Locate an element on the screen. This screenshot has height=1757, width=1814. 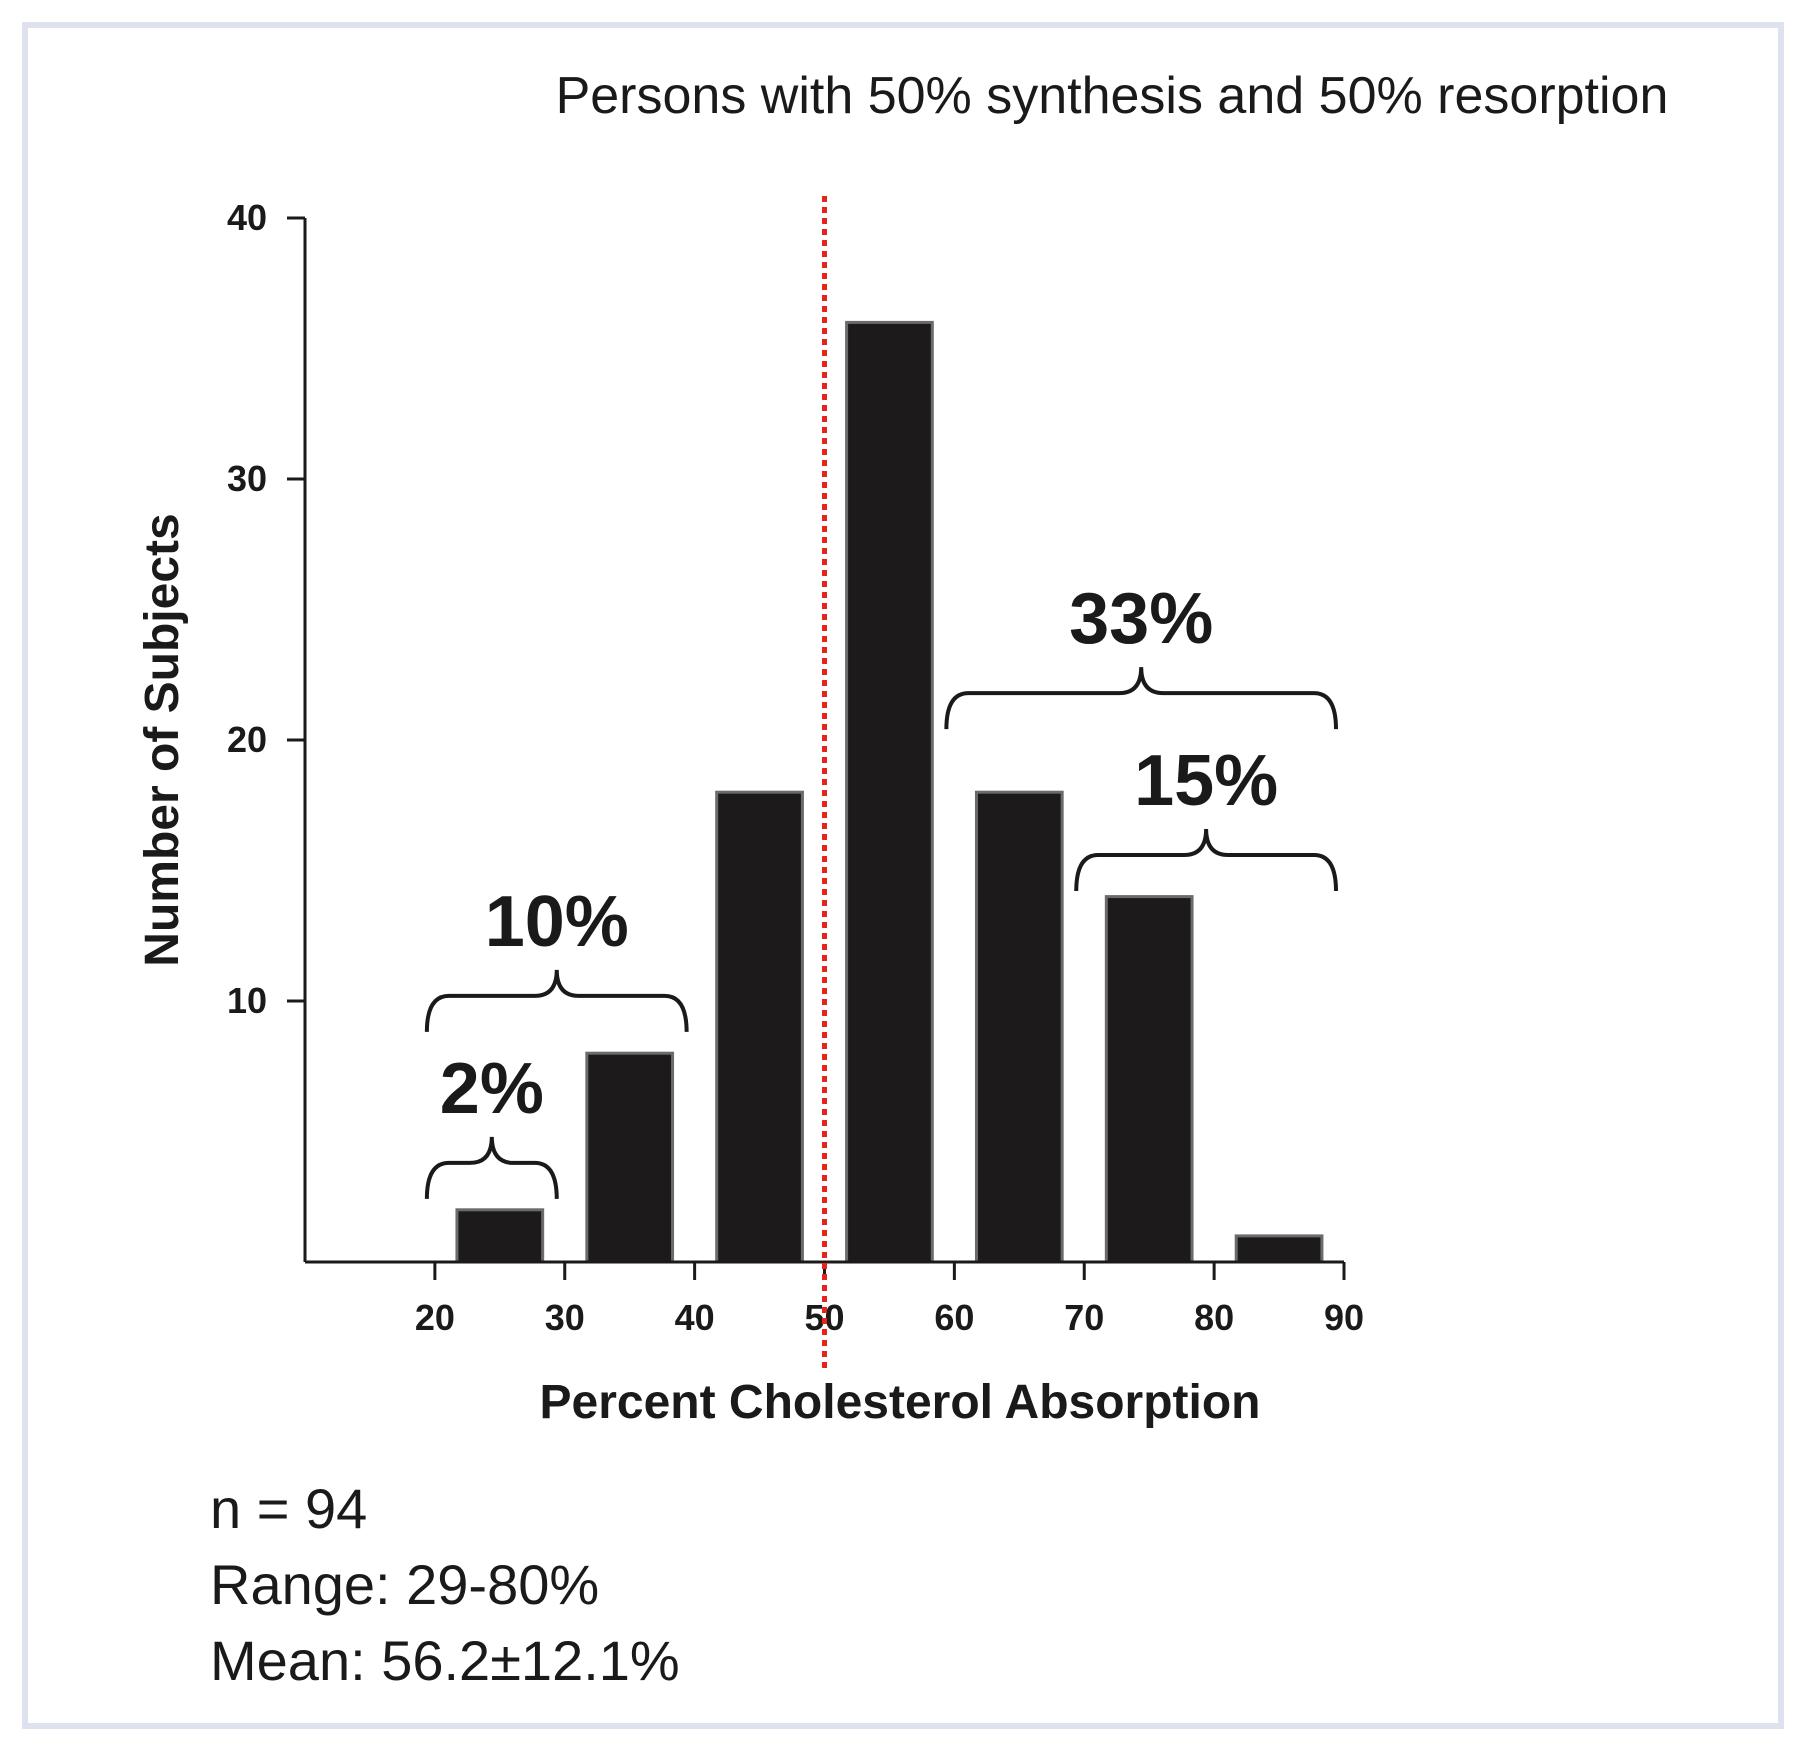
annotation-label-15pct: 15% is located at coordinates (1206, 781).